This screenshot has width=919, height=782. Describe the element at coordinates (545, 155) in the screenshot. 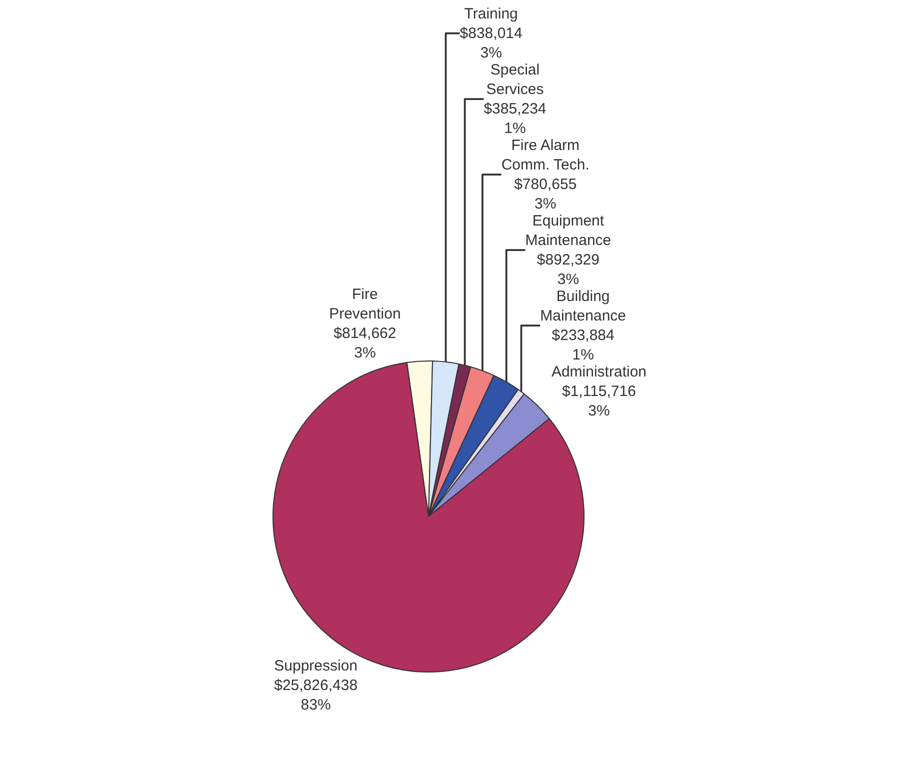

I see `slice-label: Fire Alarm Comm. Tech.` at that location.